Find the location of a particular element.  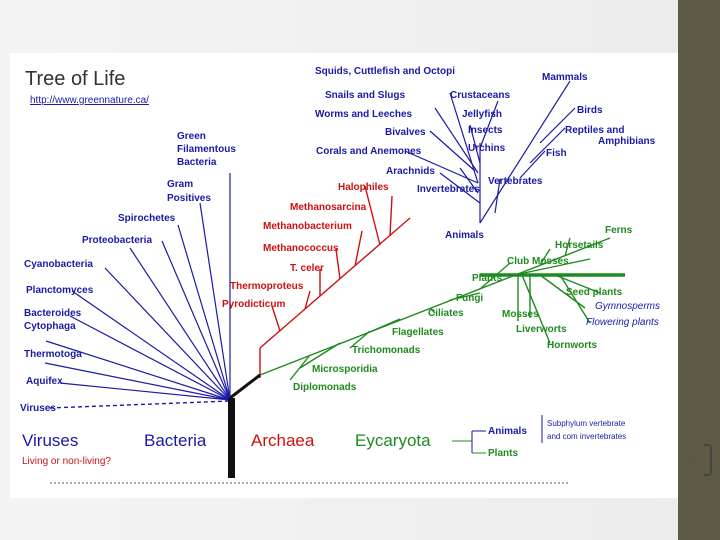

label-t-celer: T. celer is located at coordinates (307, 268).